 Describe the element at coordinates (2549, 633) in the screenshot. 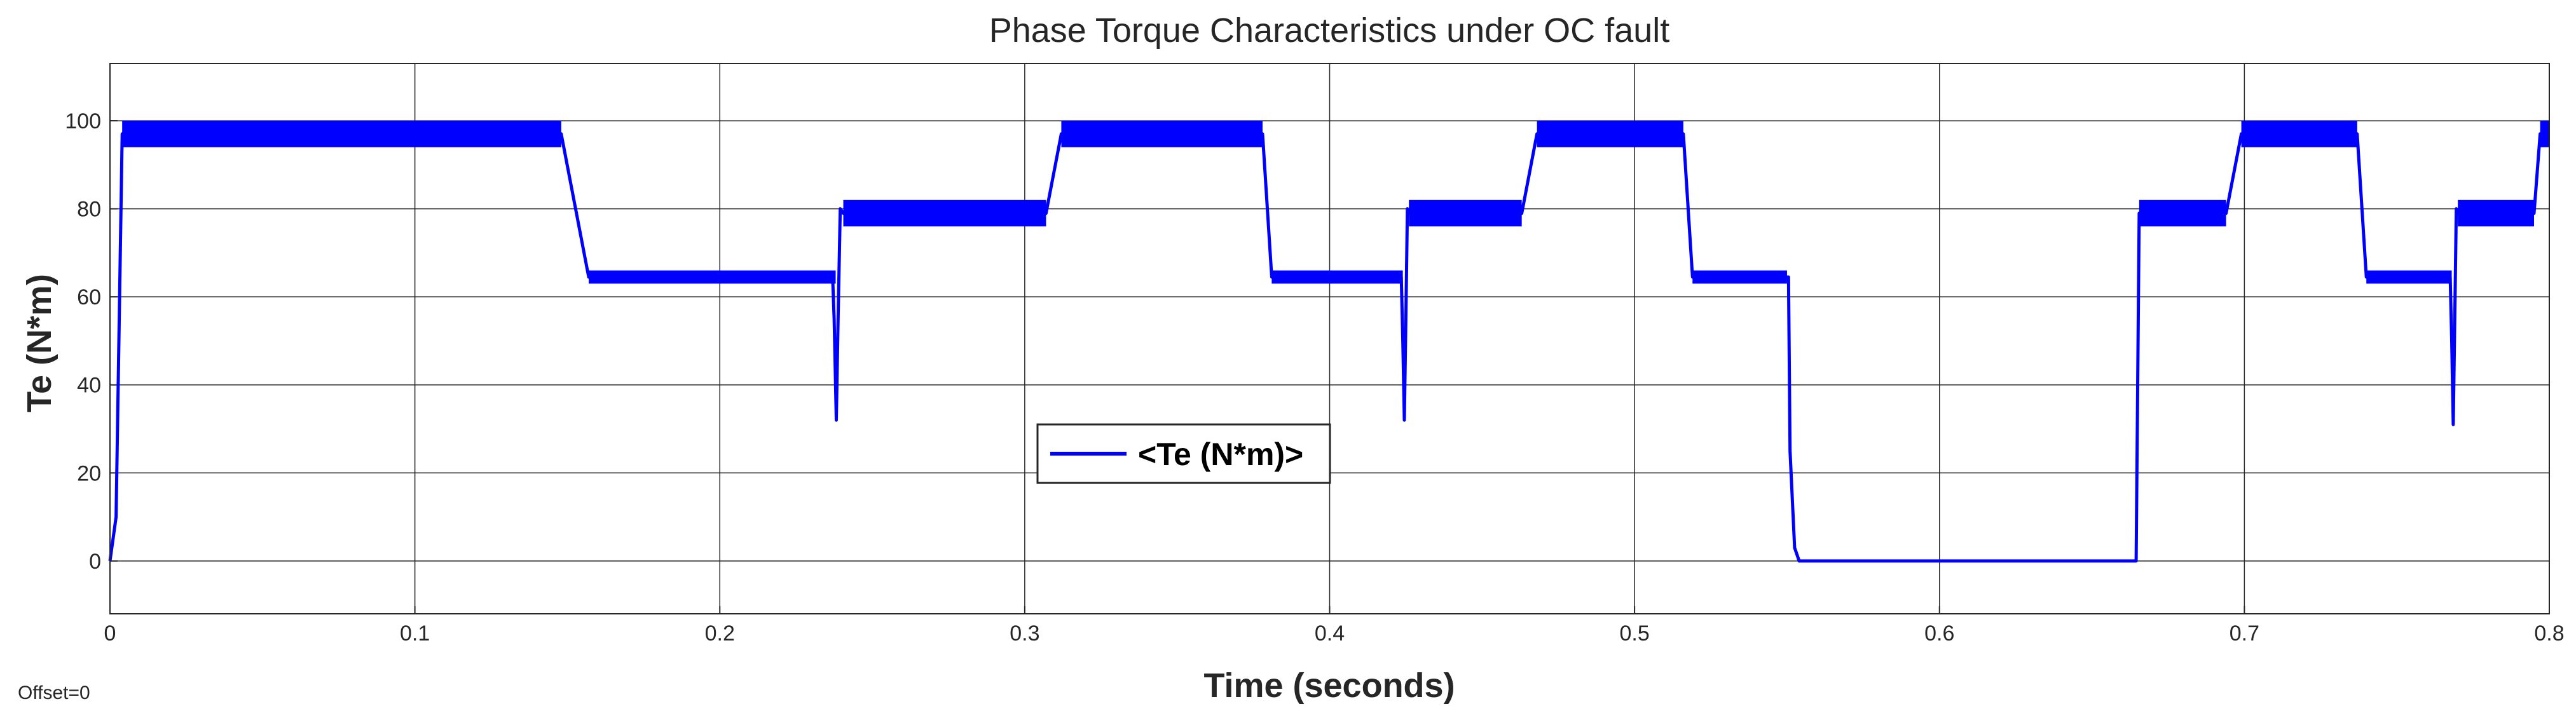

I see `x-tick-label: 0.8` at that location.